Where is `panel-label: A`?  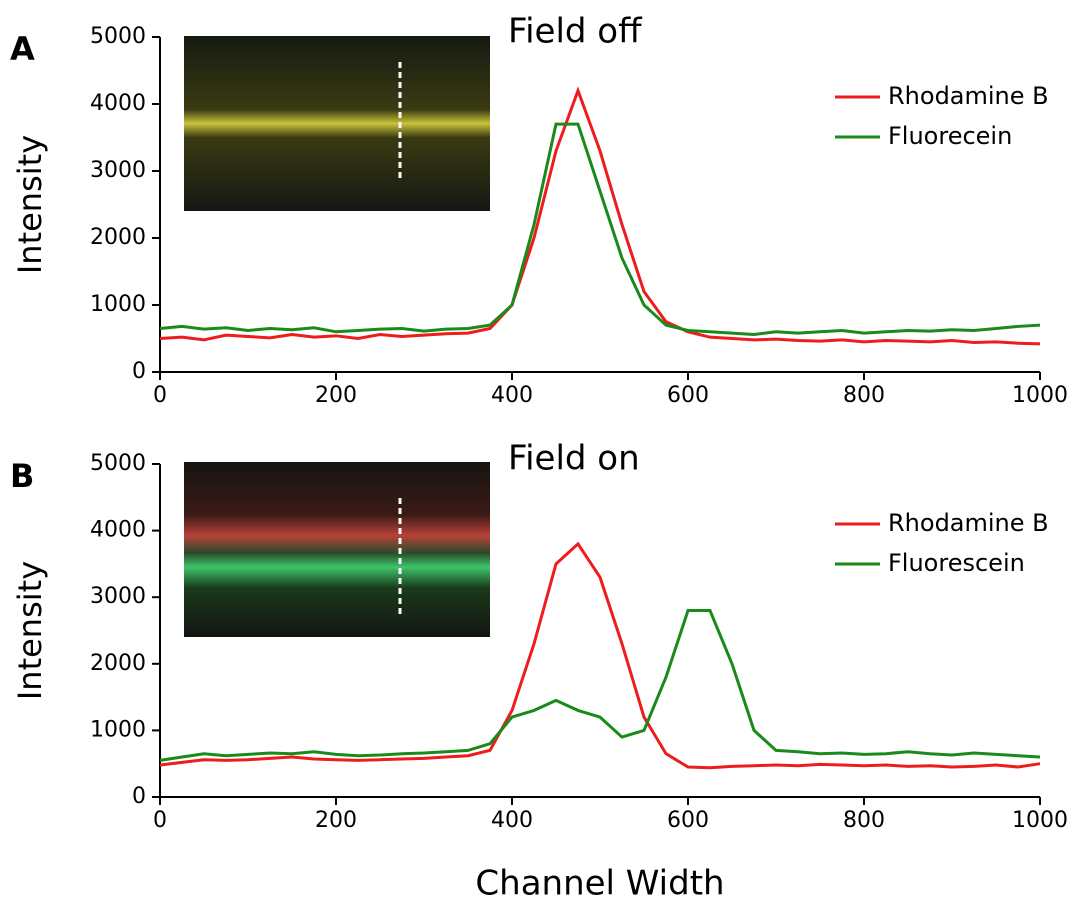 panel-label: A is located at coordinates (22, 49).